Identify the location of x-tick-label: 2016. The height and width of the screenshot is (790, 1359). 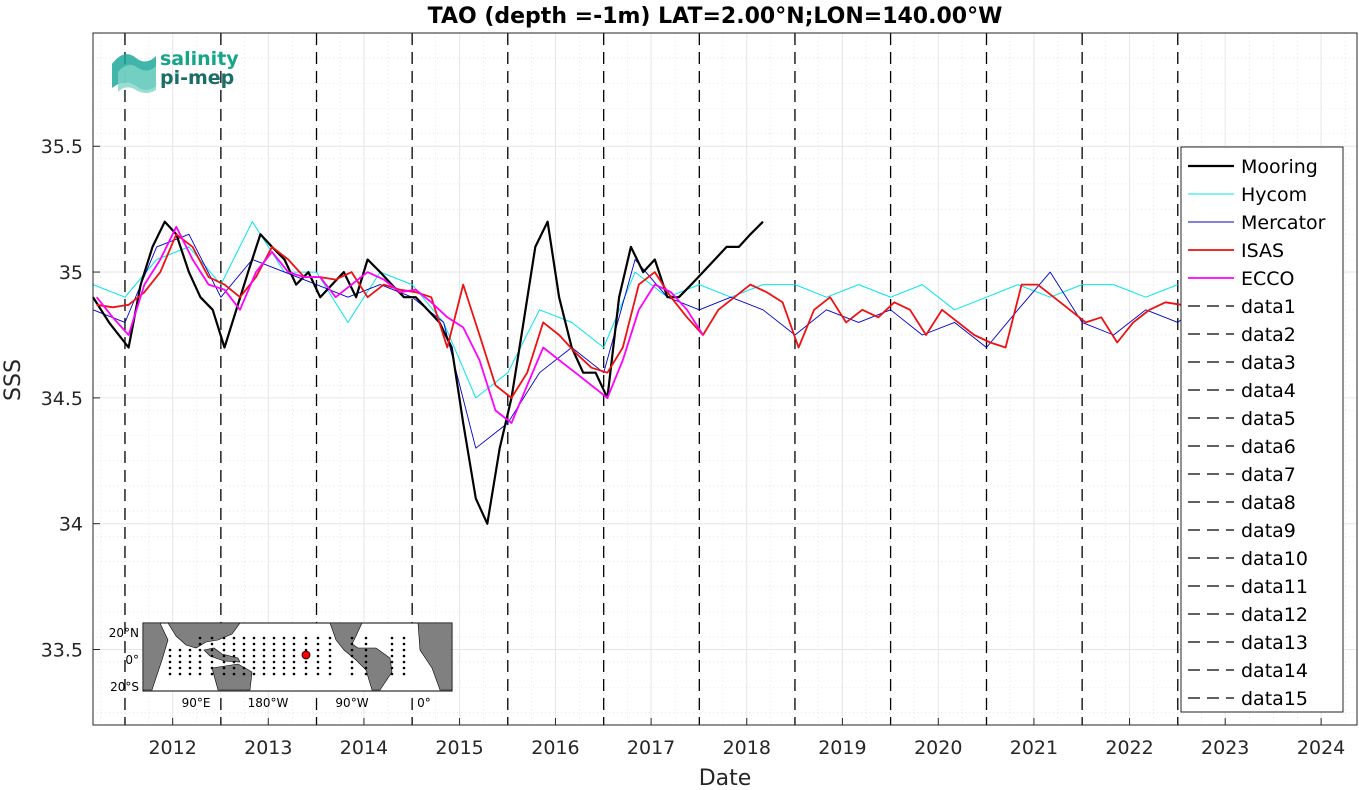
(555, 748).